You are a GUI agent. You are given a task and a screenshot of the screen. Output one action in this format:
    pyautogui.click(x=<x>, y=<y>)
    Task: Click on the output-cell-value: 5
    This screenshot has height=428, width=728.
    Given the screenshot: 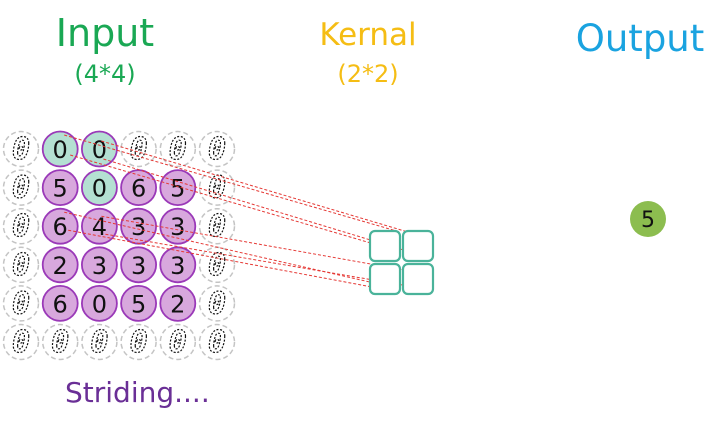 What is the action you would take?
    pyautogui.click(x=648, y=220)
    